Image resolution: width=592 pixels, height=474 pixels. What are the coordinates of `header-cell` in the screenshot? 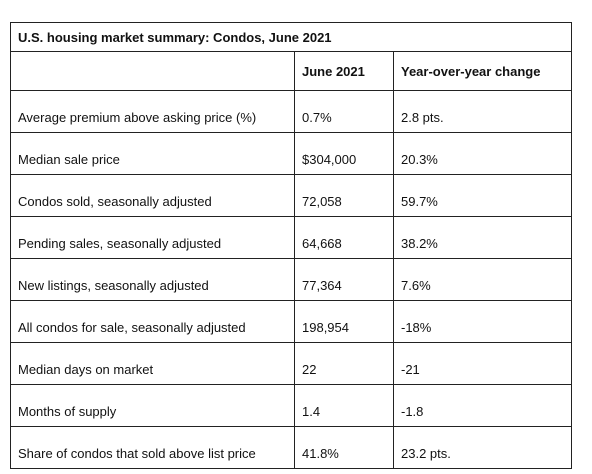 It's located at (152, 71).